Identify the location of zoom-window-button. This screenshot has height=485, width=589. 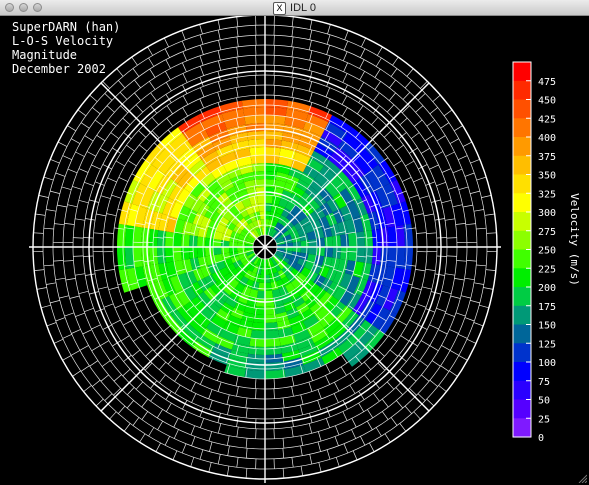
(37, 7).